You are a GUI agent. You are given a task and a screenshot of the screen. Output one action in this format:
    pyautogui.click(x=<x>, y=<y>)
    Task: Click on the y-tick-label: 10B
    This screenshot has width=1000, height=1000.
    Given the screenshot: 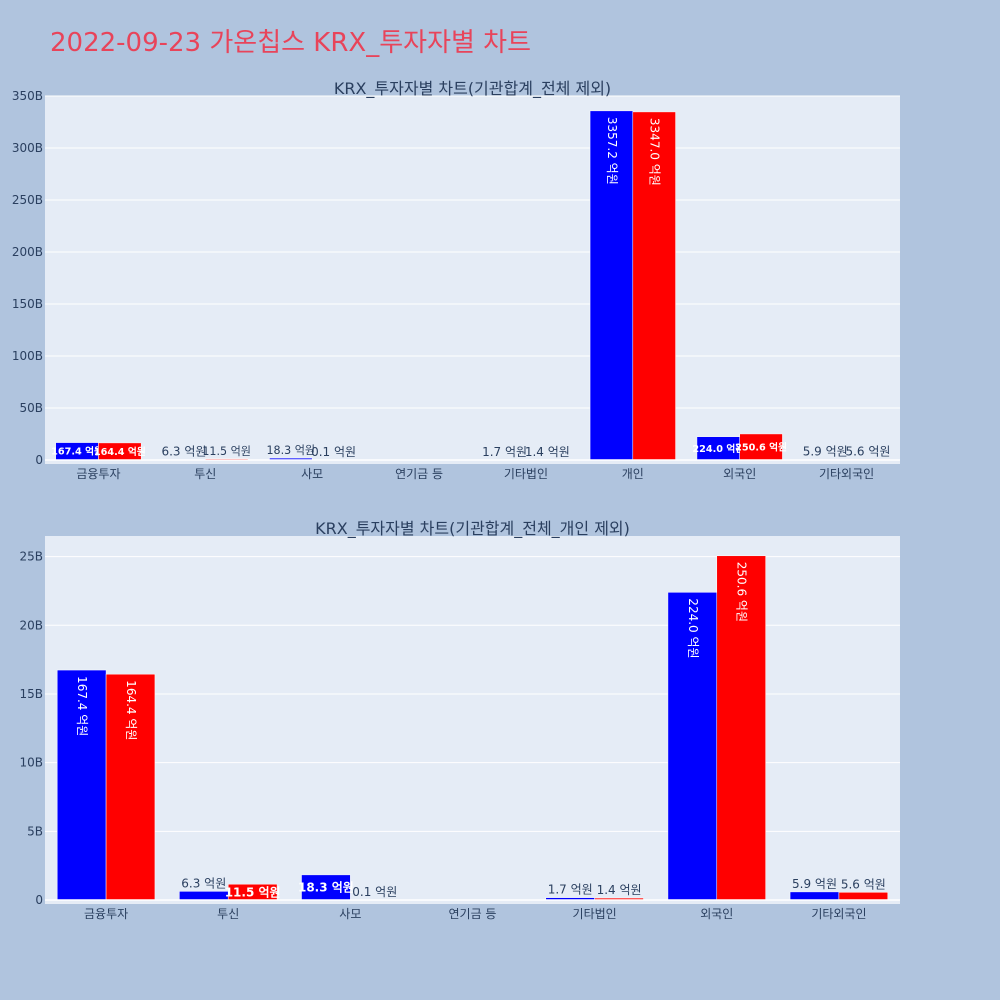 What is the action you would take?
    pyautogui.click(x=31, y=763)
    